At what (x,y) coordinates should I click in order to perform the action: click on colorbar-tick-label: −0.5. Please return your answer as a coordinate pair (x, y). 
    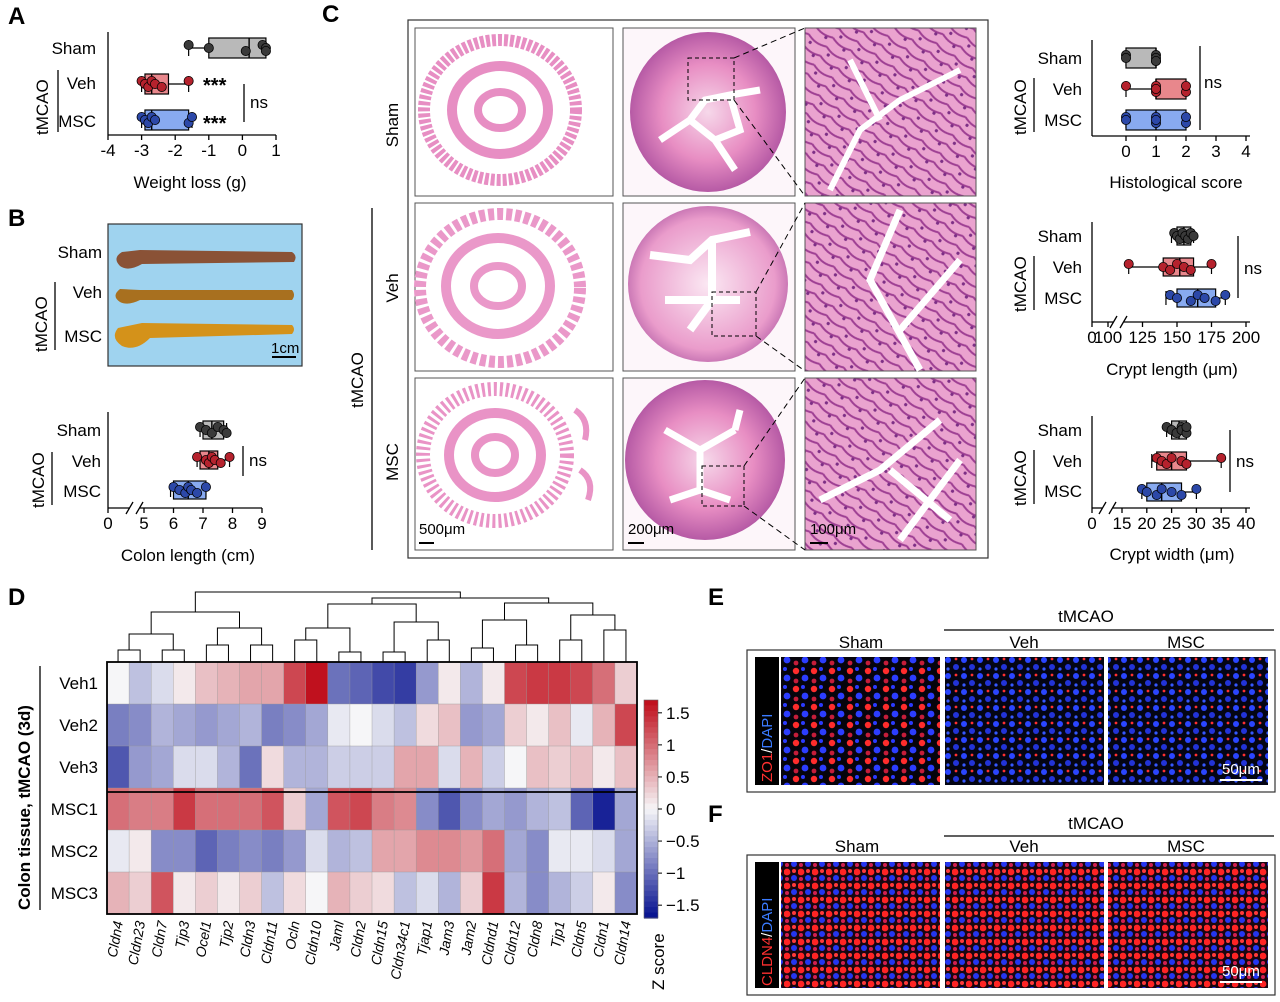
    Looking at the image, I should click on (683, 841).